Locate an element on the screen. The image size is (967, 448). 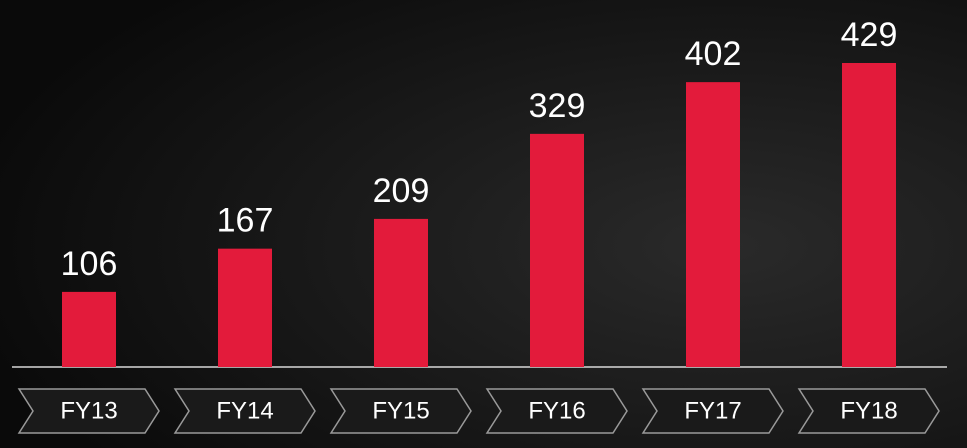
x-tick-label: FY18 is located at coordinates (868, 410).